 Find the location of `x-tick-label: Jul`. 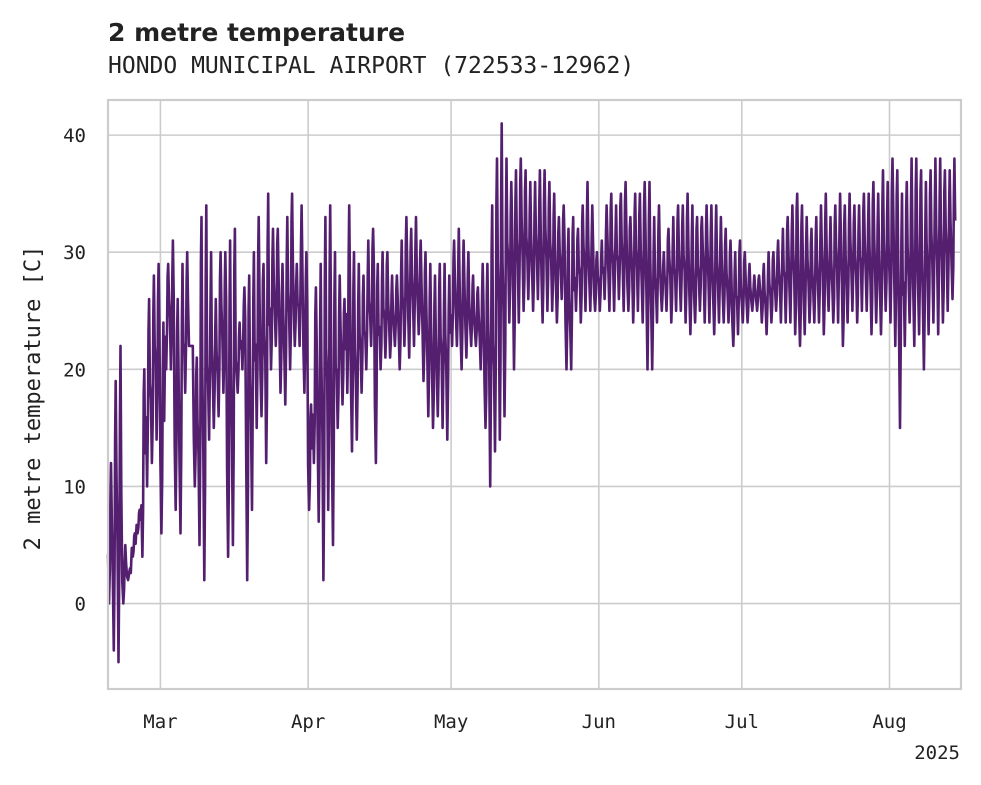

x-tick-label: Jul is located at coordinates (742, 722).